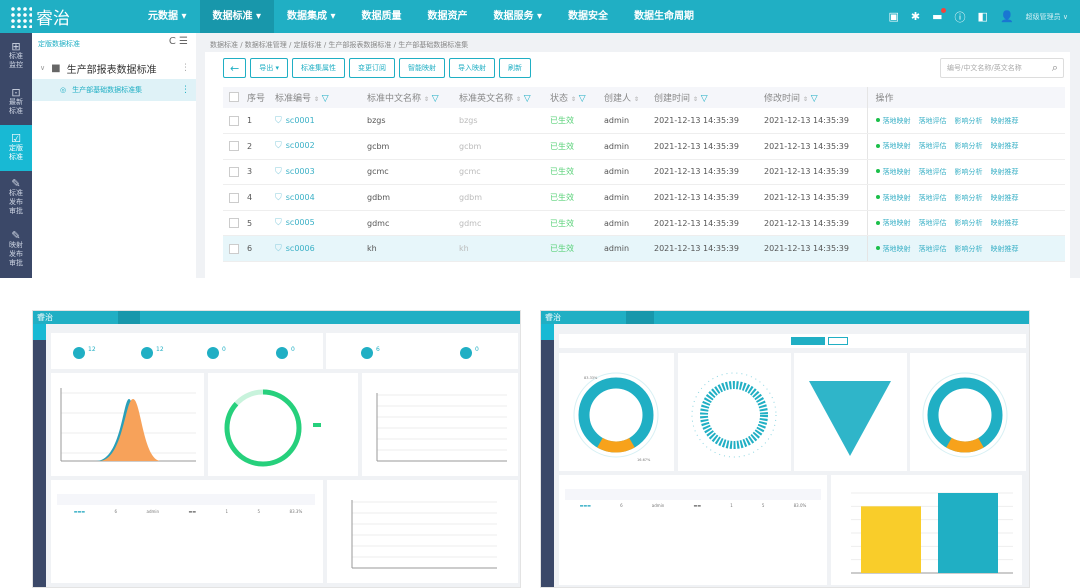 The height and width of the screenshot is (588, 1080). Describe the element at coordinates (381, 16) in the screenshot. I see `nav-data-quality: 数据质量` at that location.